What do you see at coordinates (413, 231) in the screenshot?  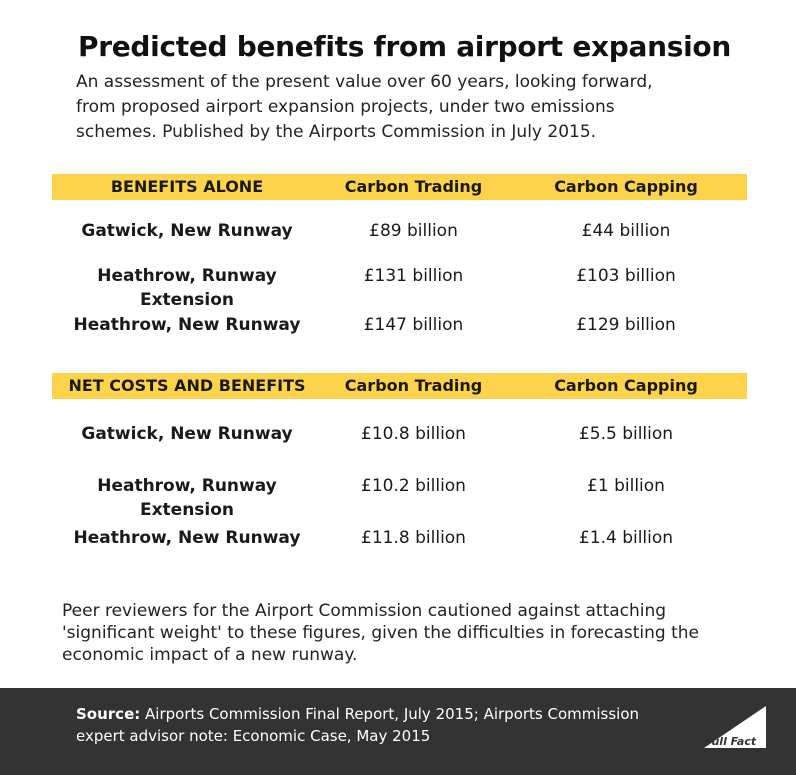 I see `table-cell: £89 billion` at bounding box center [413, 231].